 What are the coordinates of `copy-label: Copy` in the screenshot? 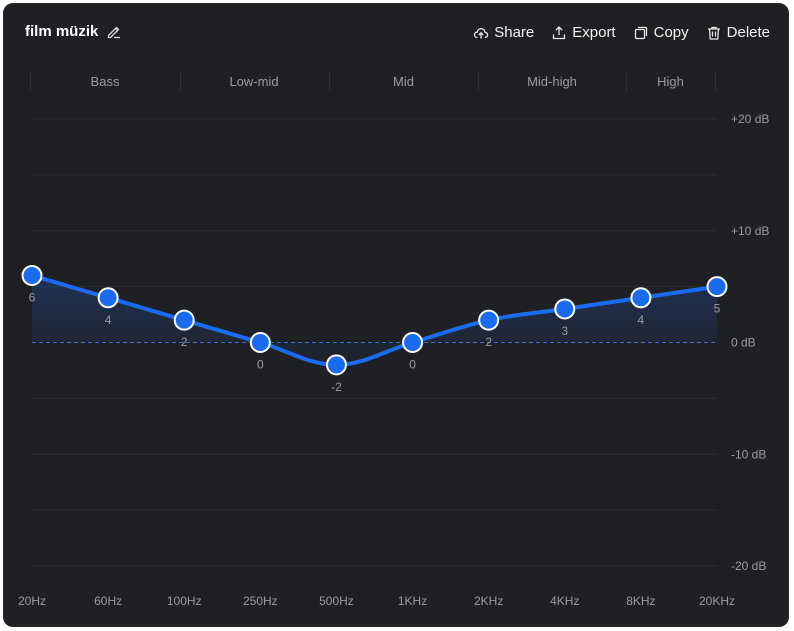 It's located at (671, 32).